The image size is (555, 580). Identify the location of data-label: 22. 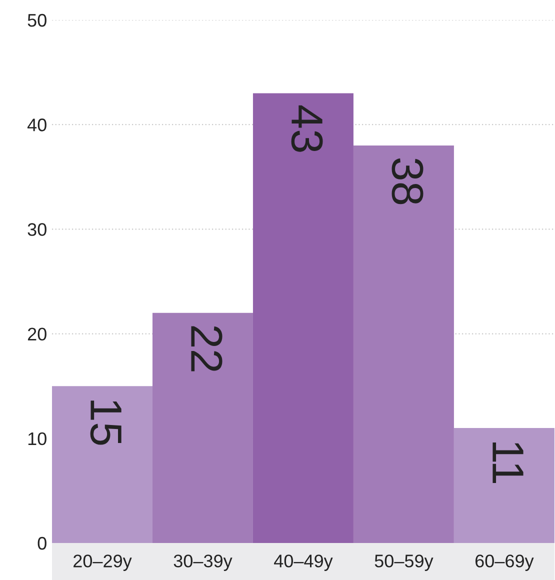
(206, 349).